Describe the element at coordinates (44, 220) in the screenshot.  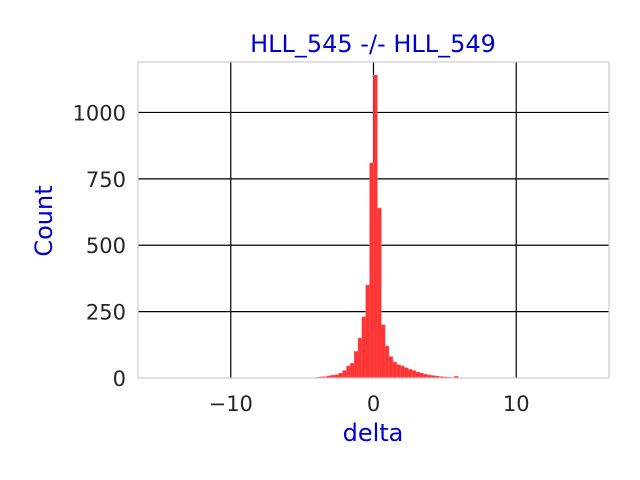
I see `y-axis-label: Count` at that location.